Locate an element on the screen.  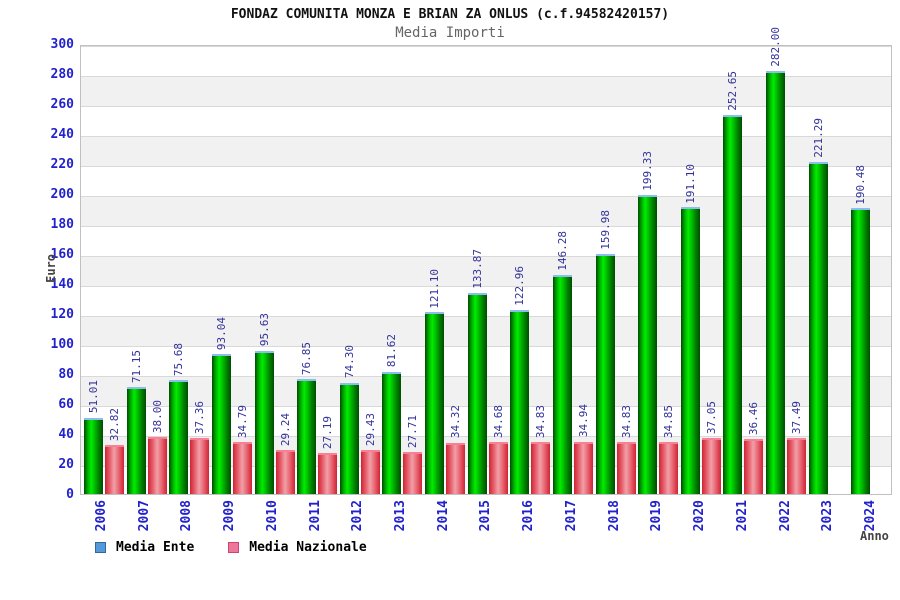
x-tick-slot: 2022 is located at coordinates (785, 518).